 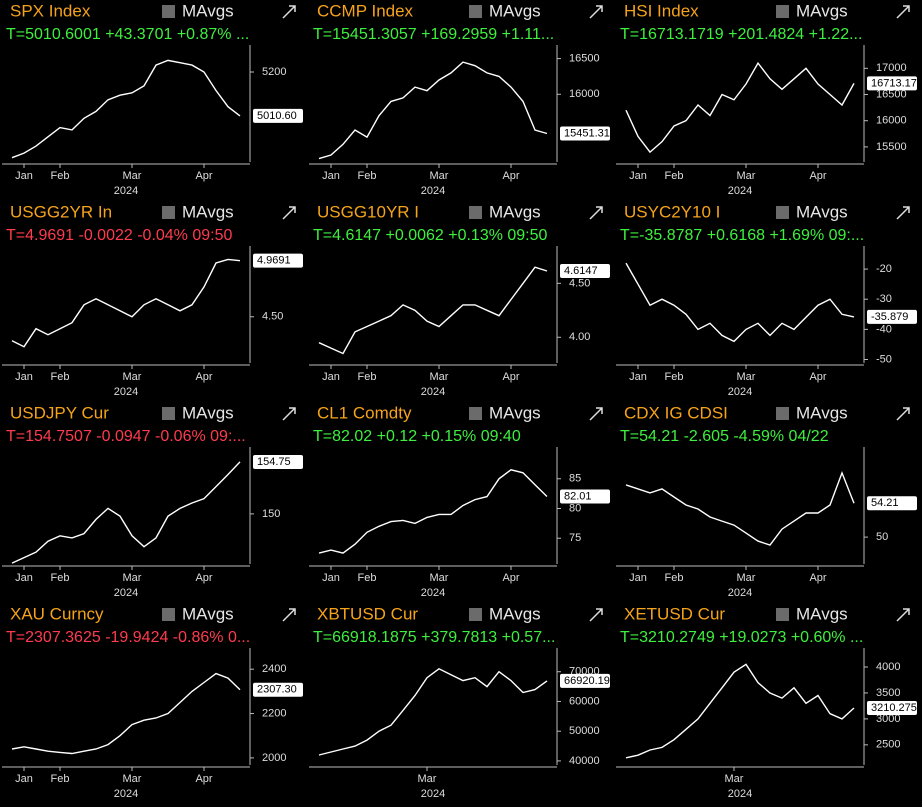 What do you see at coordinates (888, 719) in the screenshot?
I see `y-tick-label: 3000` at bounding box center [888, 719].